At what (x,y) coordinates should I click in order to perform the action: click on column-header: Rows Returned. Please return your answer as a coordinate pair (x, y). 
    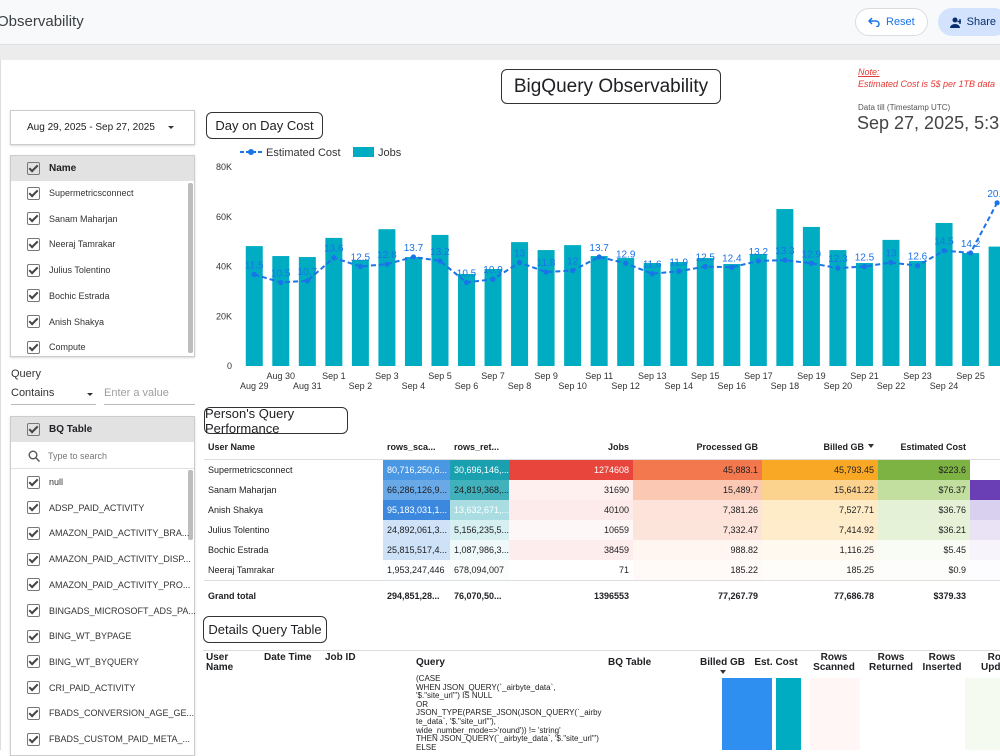
    Looking at the image, I should click on (891, 663).